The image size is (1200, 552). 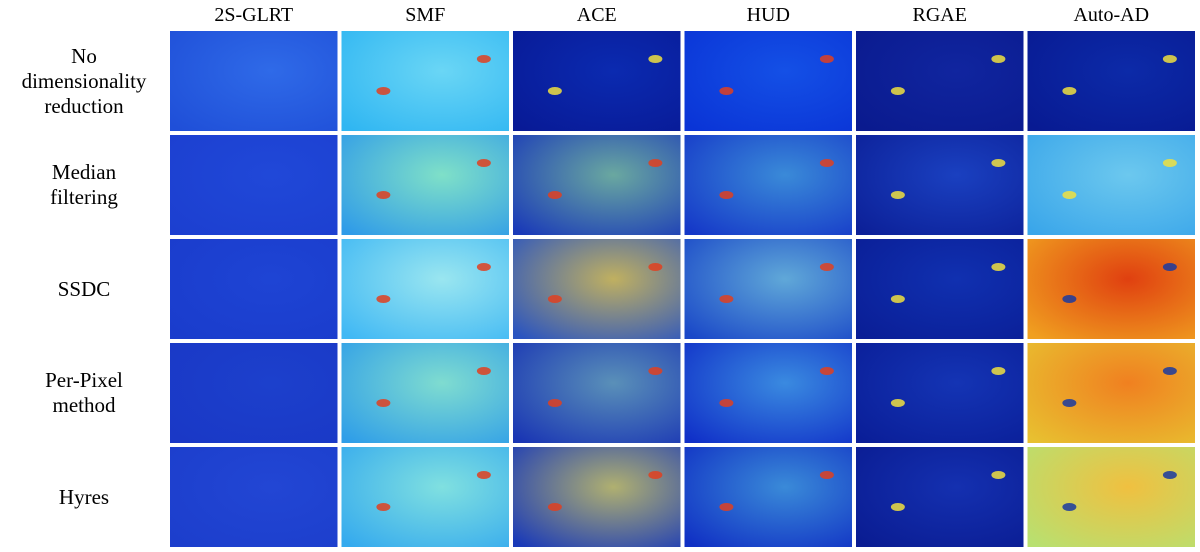 What do you see at coordinates (596, 15) in the screenshot?
I see `column-header: ACE` at bounding box center [596, 15].